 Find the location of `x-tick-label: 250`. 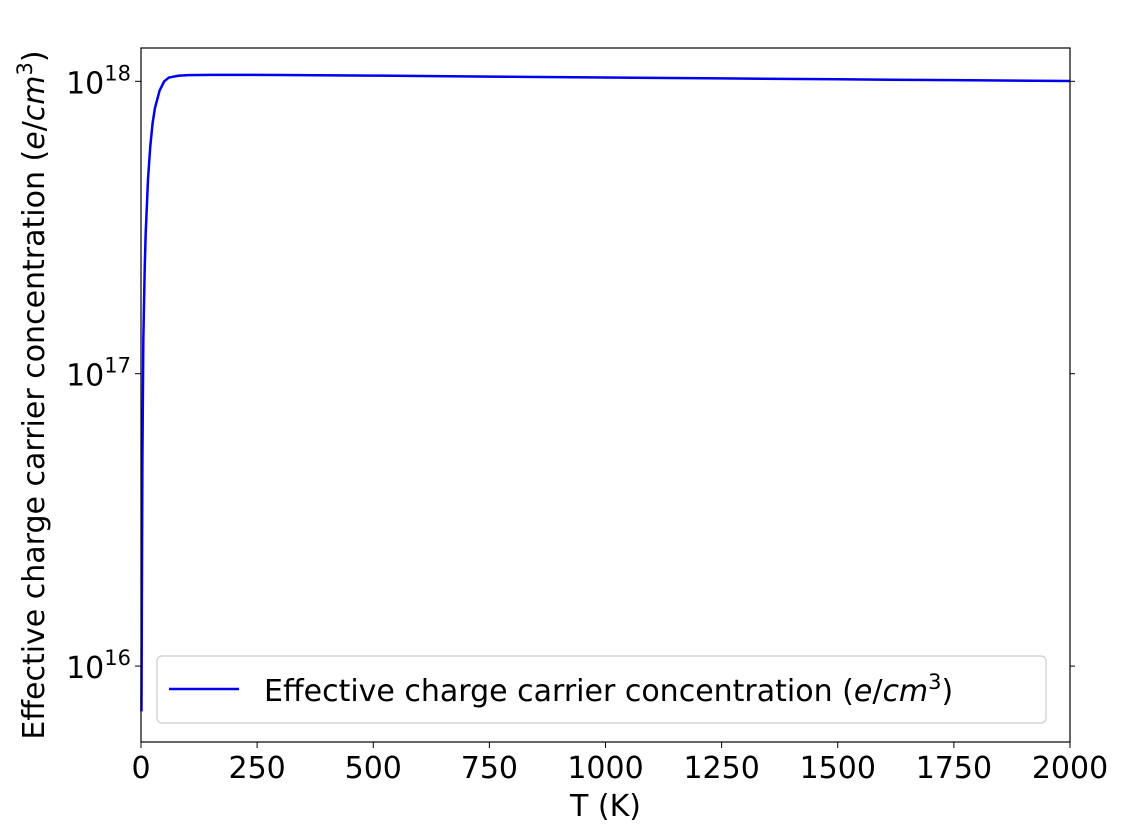

x-tick-label: 250 is located at coordinates (256, 768).